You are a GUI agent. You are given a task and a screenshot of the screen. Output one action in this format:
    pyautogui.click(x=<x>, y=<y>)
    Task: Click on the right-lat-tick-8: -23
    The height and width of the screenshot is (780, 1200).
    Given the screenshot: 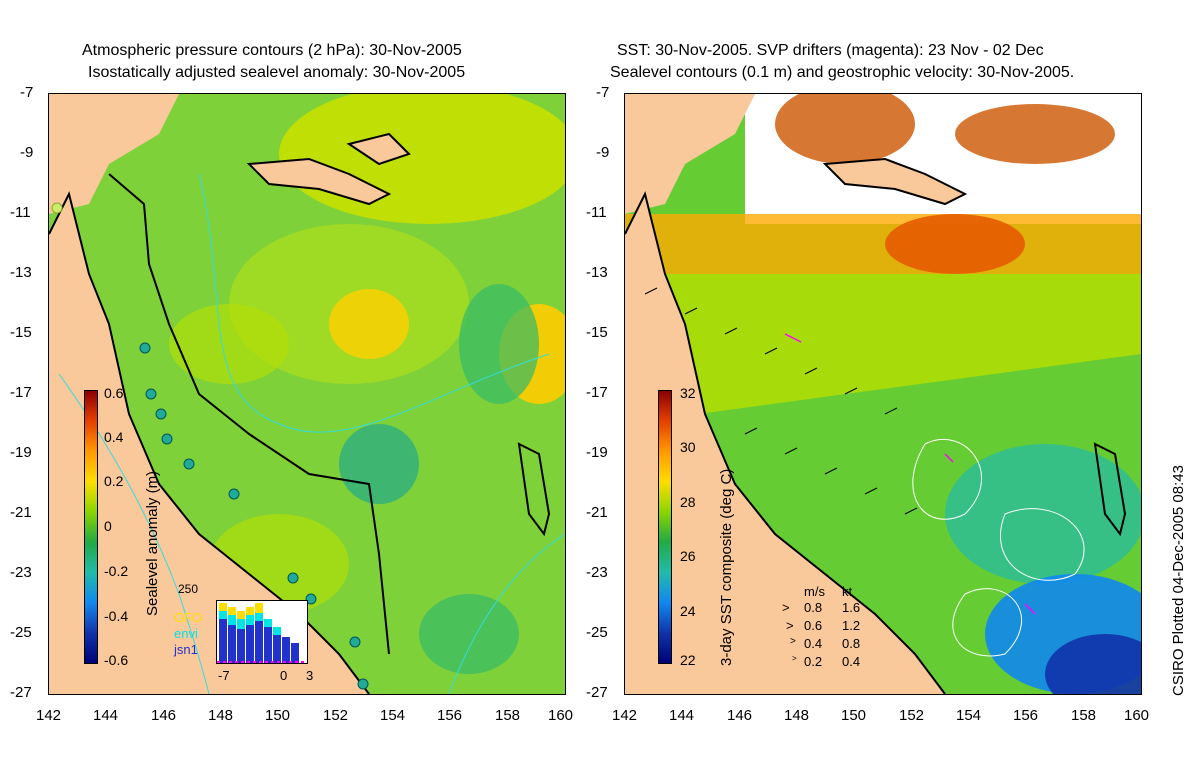 What is the action you would take?
    pyautogui.click(x=597, y=572)
    